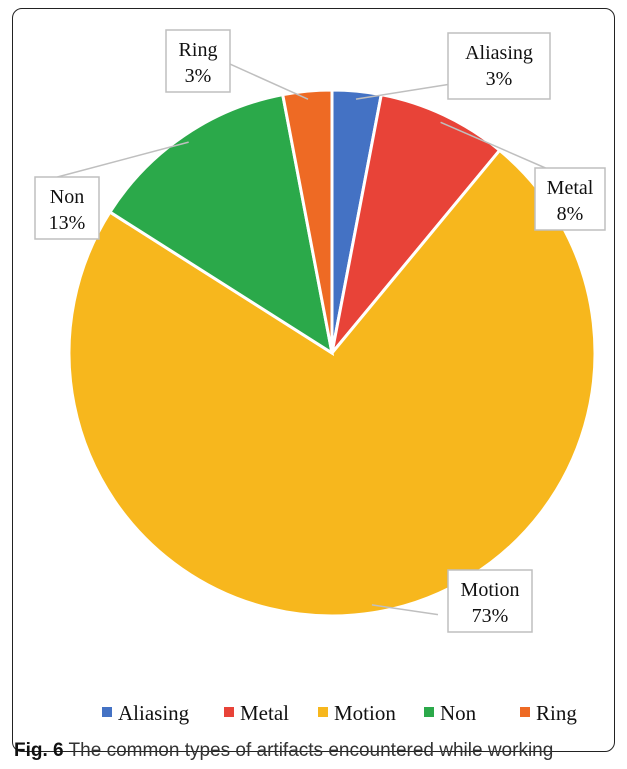  I want to click on data-label-category-non: Non, so click(67, 197).